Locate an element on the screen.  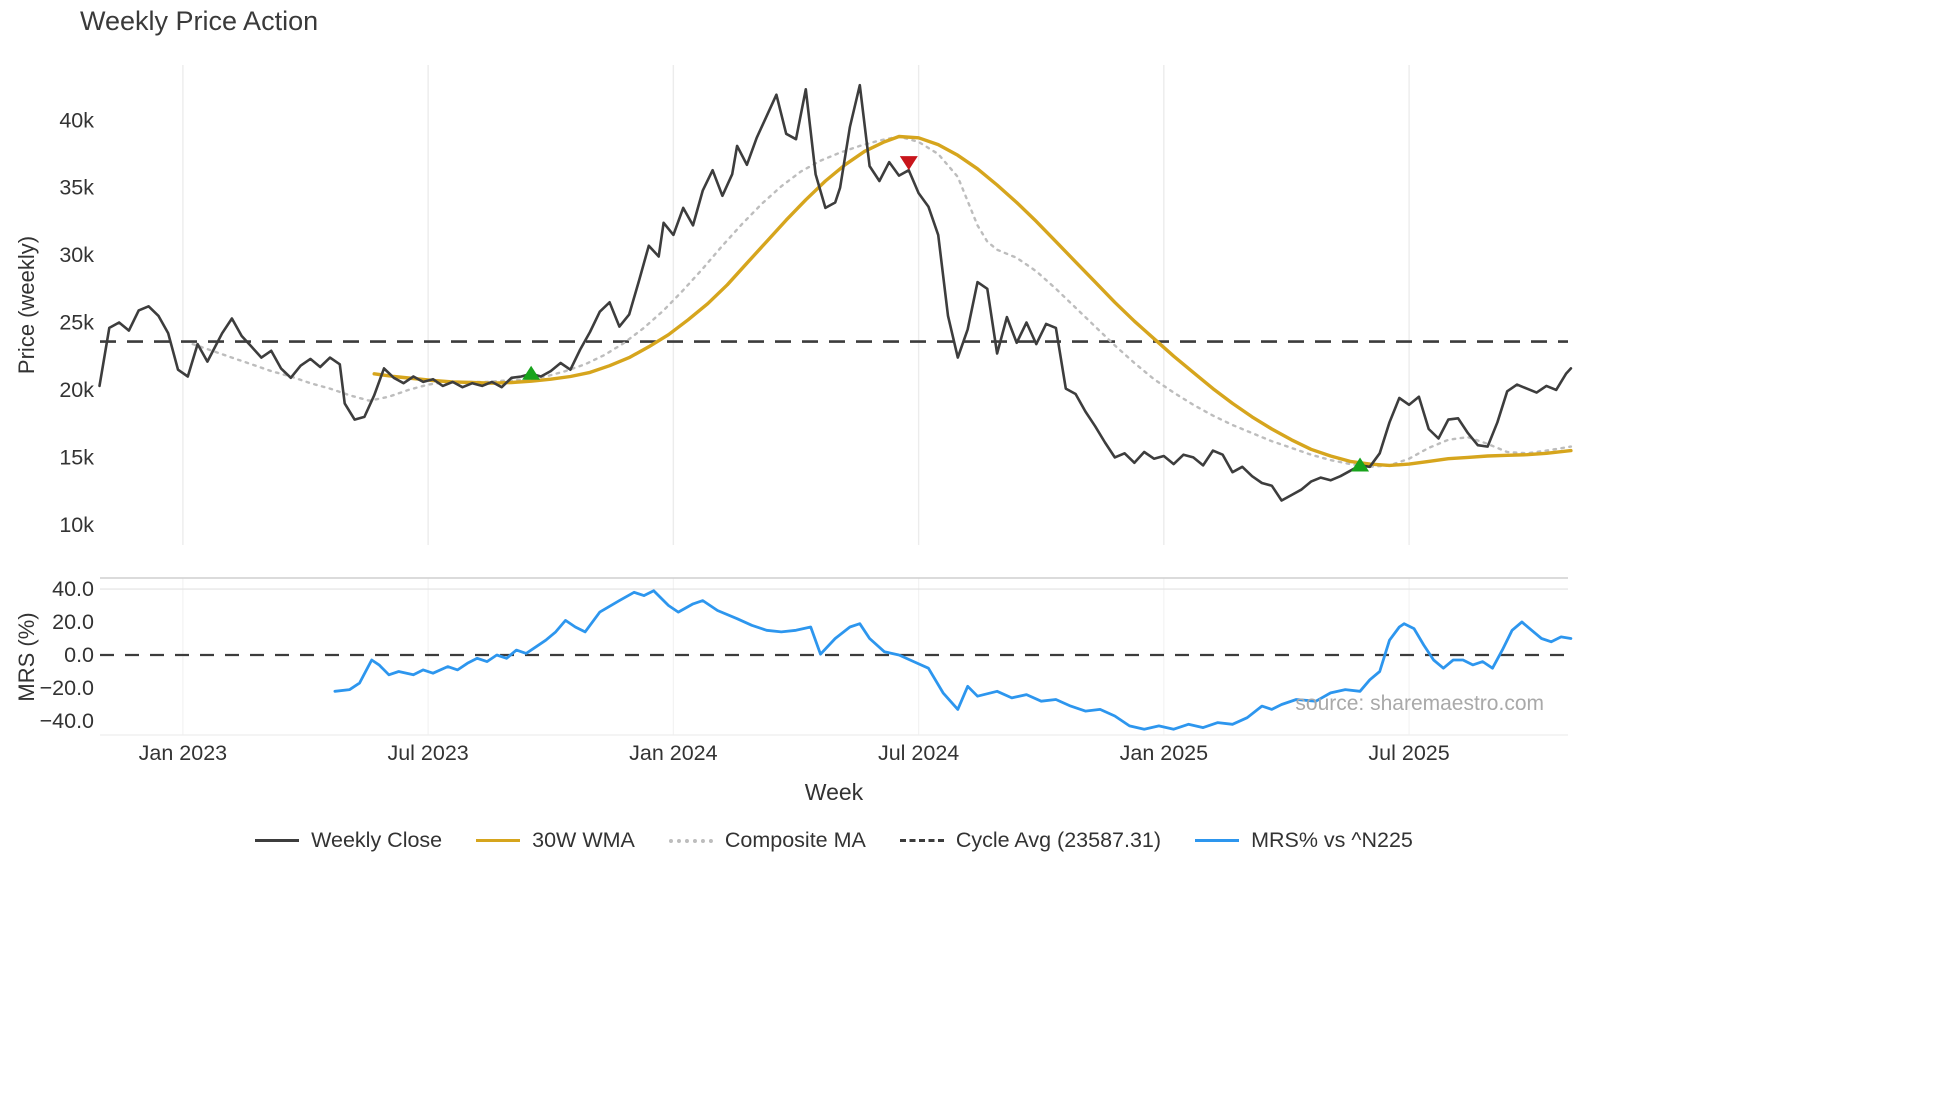
legend-item-weekly-close: Weekly Close is located at coordinates (348, 840).